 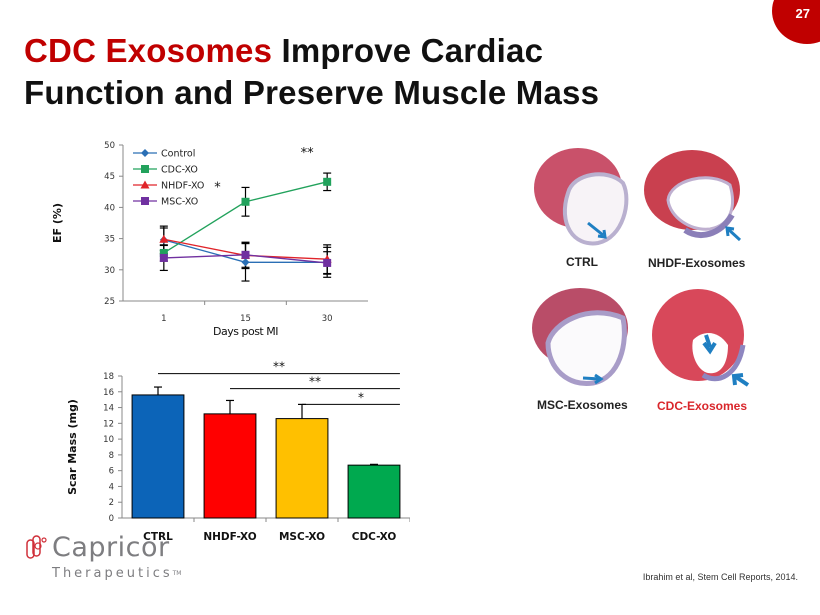 I want to click on capricor-logo-sub: TherapeuticsTM, so click(x=116, y=573).